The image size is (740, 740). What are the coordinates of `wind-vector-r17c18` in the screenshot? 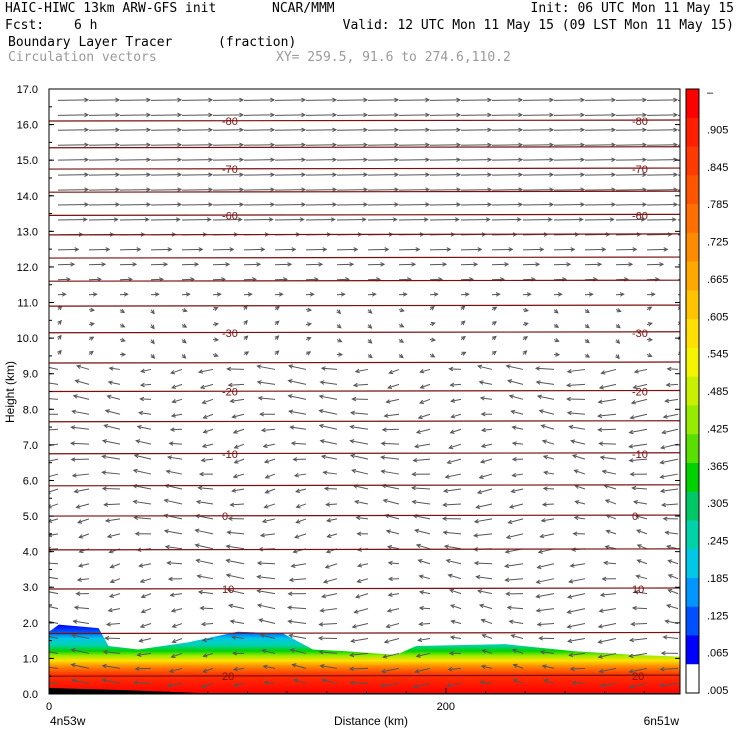 It's located at (607, 429).